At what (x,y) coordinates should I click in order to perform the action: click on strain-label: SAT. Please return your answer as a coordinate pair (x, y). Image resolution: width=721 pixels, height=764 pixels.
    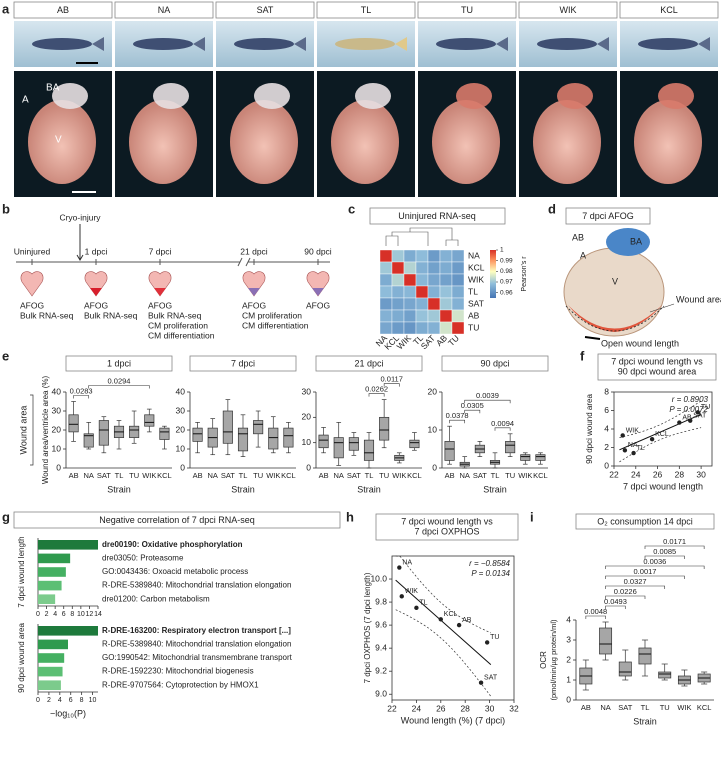
    Looking at the image, I should click on (265, 10).